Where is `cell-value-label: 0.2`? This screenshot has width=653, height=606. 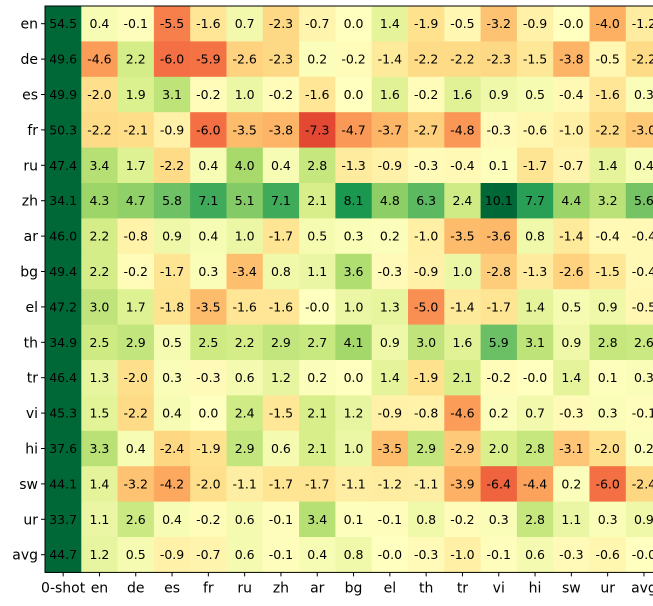
cell-value-label: 0.2 is located at coordinates (571, 483).